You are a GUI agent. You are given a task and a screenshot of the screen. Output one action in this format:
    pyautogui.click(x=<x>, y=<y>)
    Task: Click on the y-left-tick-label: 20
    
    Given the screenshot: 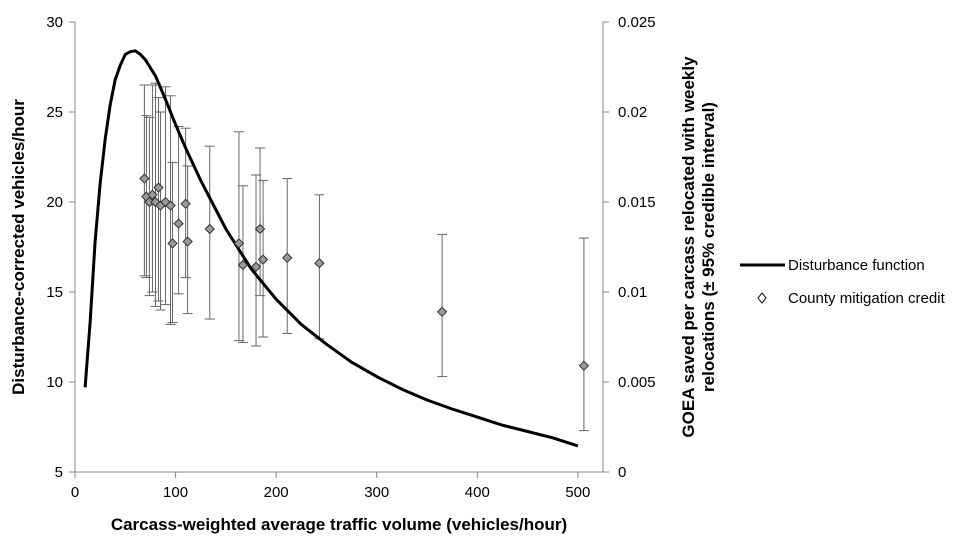 What is the action you would take?
    pyautogui.click(x=54, y=202)
    